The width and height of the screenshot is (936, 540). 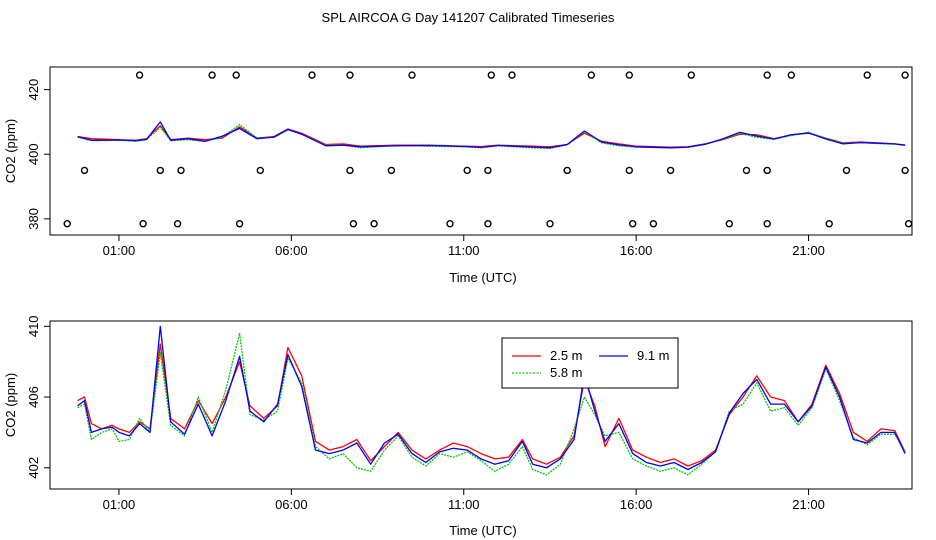 What do you see at coordinates (653, 355) in the screenshot?
I see `legend-label-9-1m: 9.1 m` at bounding box center [653, 355].